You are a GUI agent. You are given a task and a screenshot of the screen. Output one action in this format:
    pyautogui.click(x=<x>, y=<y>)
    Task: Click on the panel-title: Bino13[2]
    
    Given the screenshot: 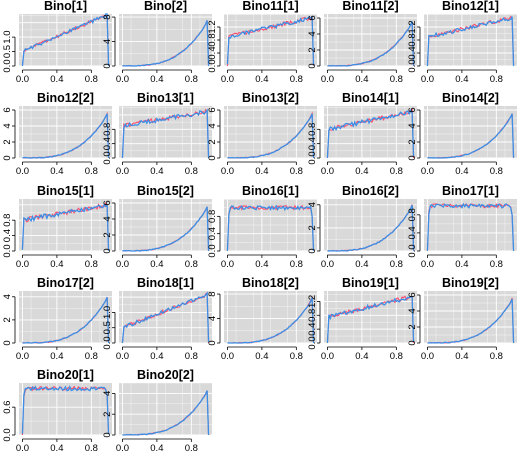 What is the action you would take?
    pyautogui.click(x=270, y=98)
    